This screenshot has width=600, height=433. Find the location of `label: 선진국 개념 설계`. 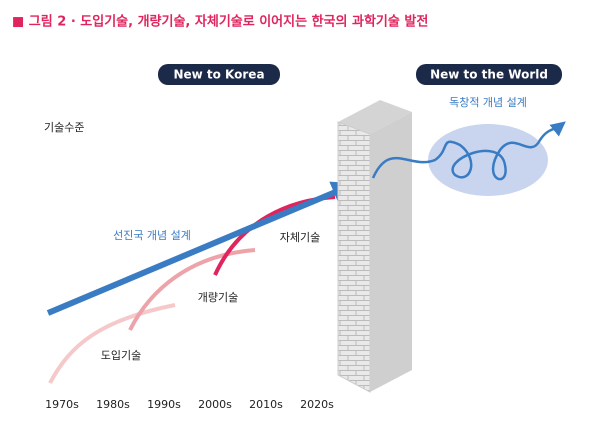

label: 선진국 개념 설계 is located at coordinates (152, 235).